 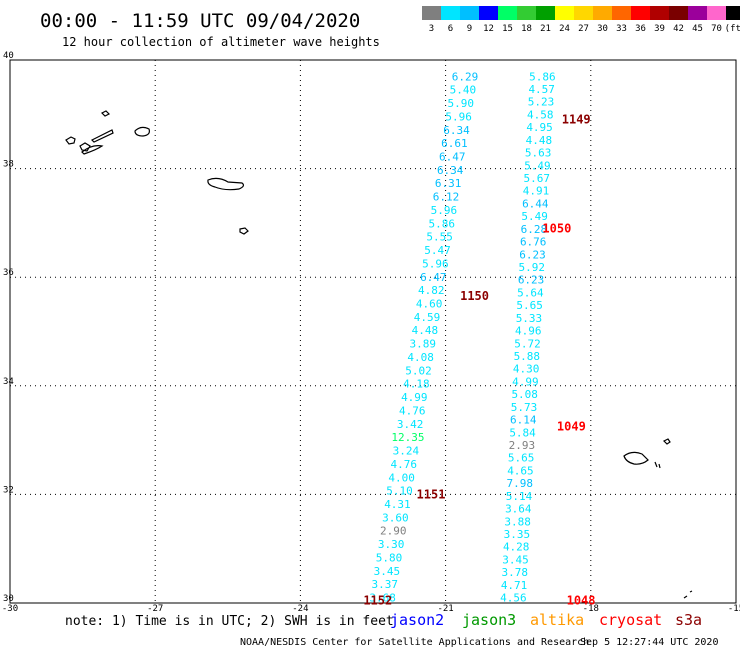 What do you see at coordinates (300, 609) in the screenshot?
I see `lon-tick-label: -24` at bounding box center [300, 609].